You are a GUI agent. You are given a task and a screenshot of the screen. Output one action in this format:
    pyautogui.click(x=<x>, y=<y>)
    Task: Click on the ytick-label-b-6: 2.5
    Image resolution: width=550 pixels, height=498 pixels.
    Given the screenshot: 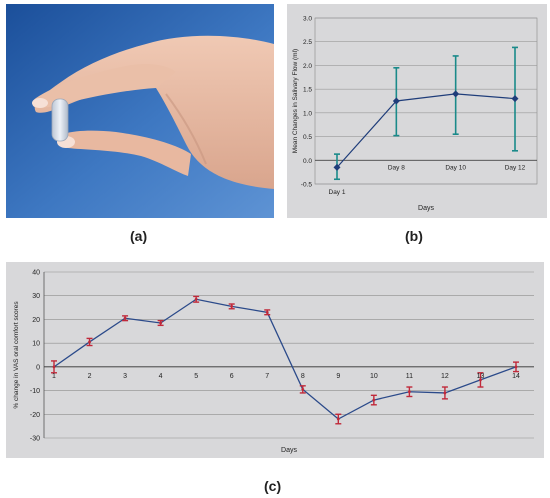 What is the action you would take?
    pyautogui.click(x=307, y=42)
    